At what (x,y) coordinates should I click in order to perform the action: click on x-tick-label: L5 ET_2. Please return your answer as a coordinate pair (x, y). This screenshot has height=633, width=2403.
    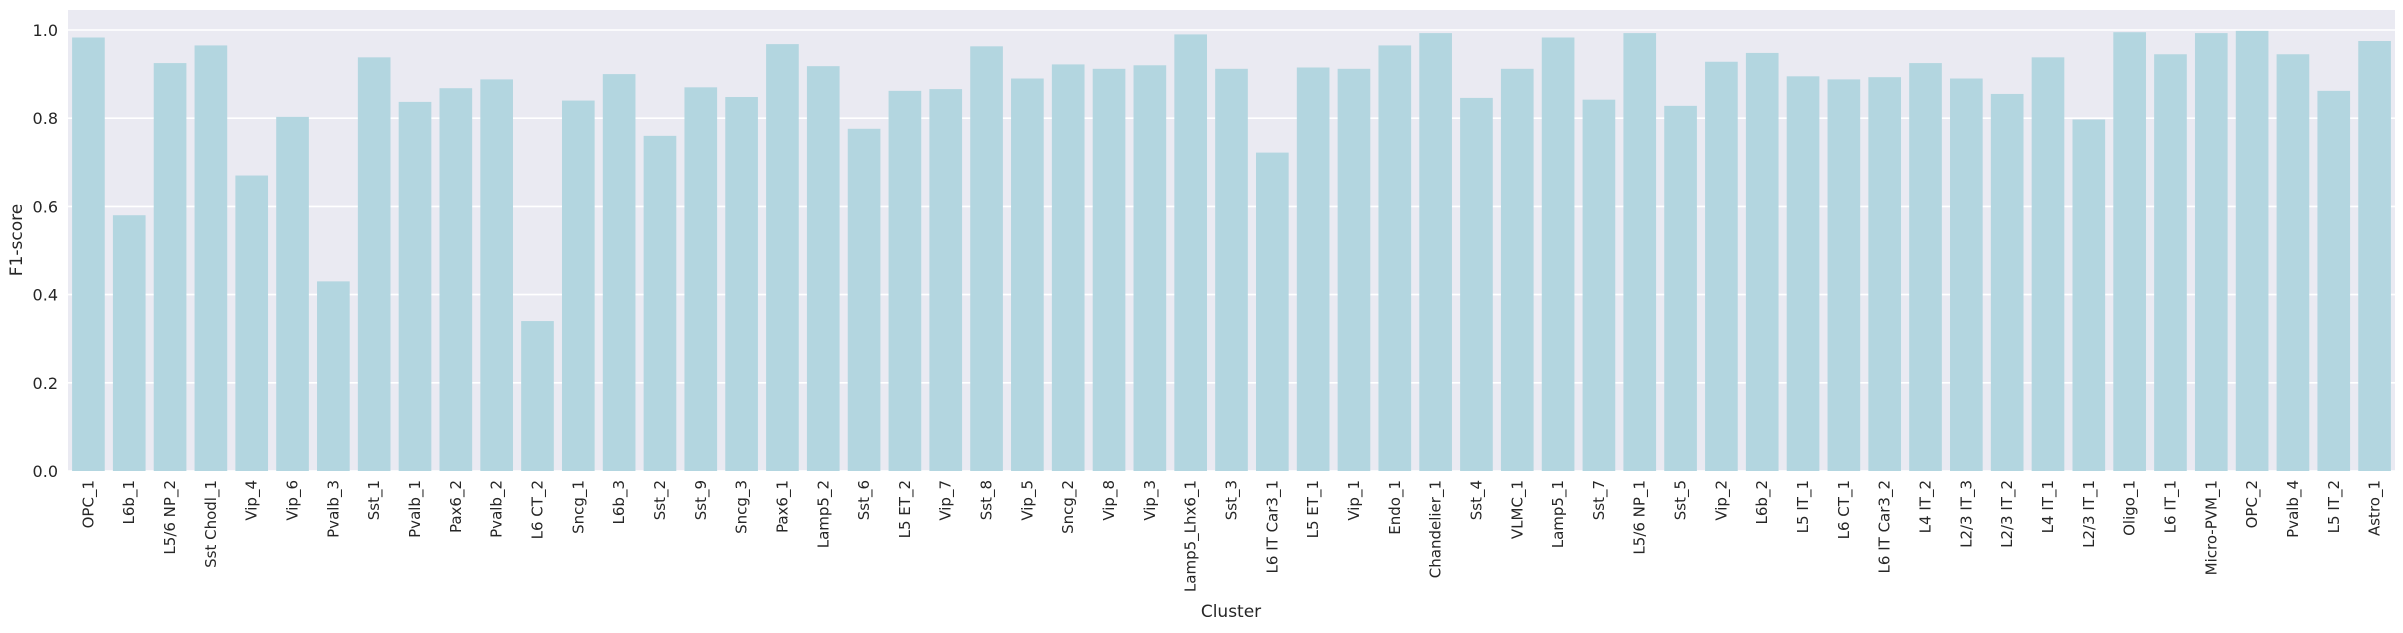
    Looking at the image, I should click on (905, 509).